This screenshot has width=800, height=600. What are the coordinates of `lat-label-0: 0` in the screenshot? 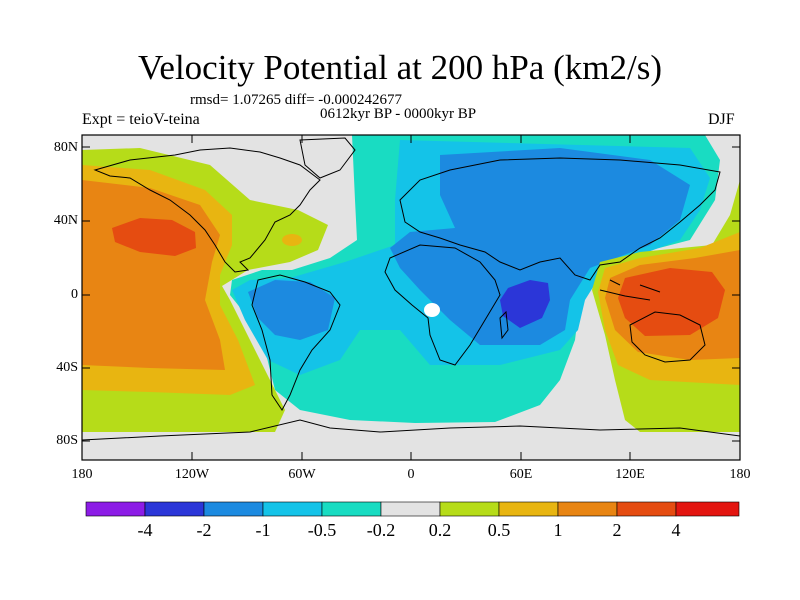 It's located at (74, 294).